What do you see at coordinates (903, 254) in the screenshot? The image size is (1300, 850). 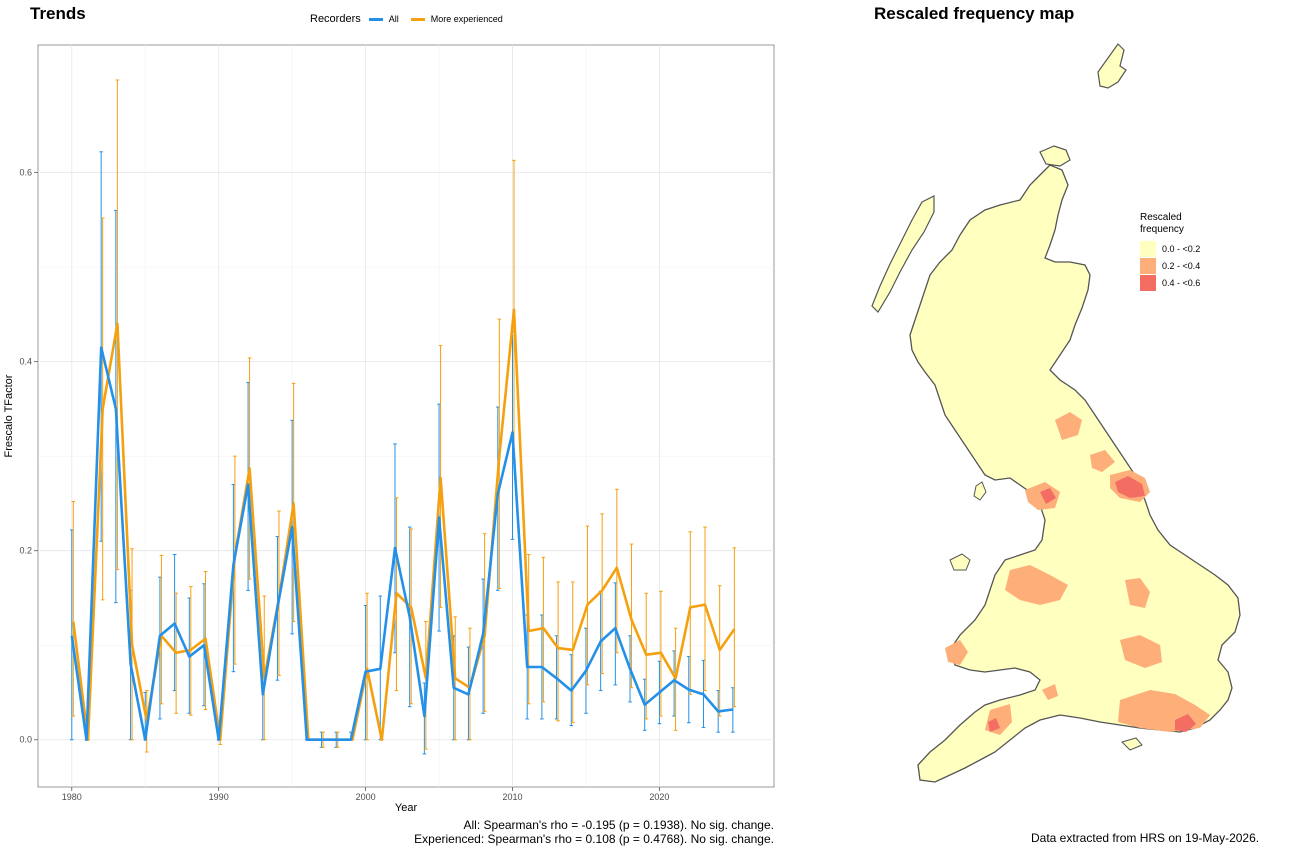 I see `map-region-outer-hebrides` at bounding box center [903, 254].